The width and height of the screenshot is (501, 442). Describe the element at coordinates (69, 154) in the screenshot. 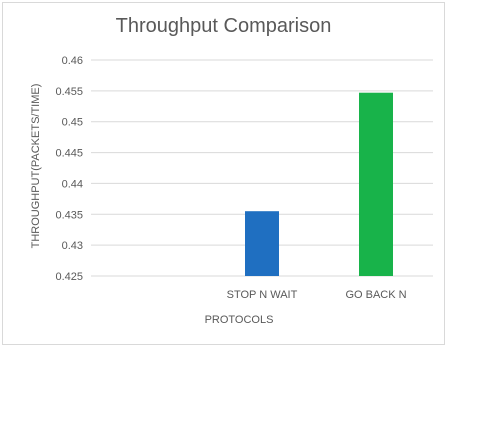

I see `y-tick-label: 0.445` at that location.